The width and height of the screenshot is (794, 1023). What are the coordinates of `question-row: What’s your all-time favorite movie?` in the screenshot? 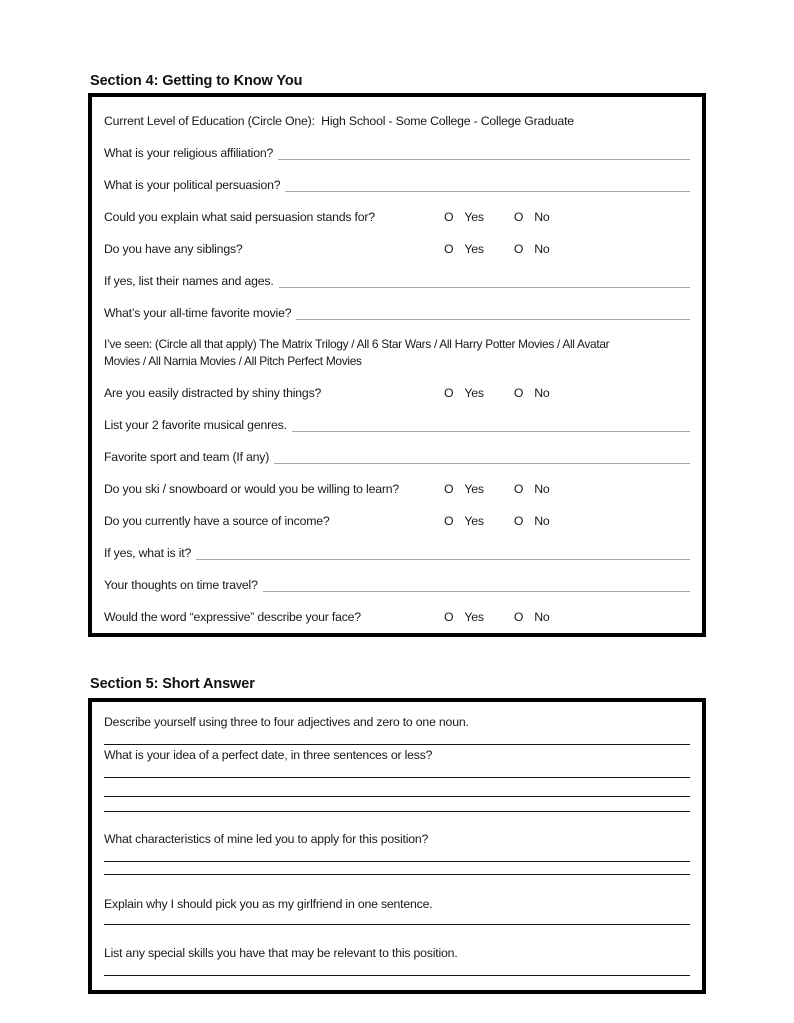 It's located at (398, 313).